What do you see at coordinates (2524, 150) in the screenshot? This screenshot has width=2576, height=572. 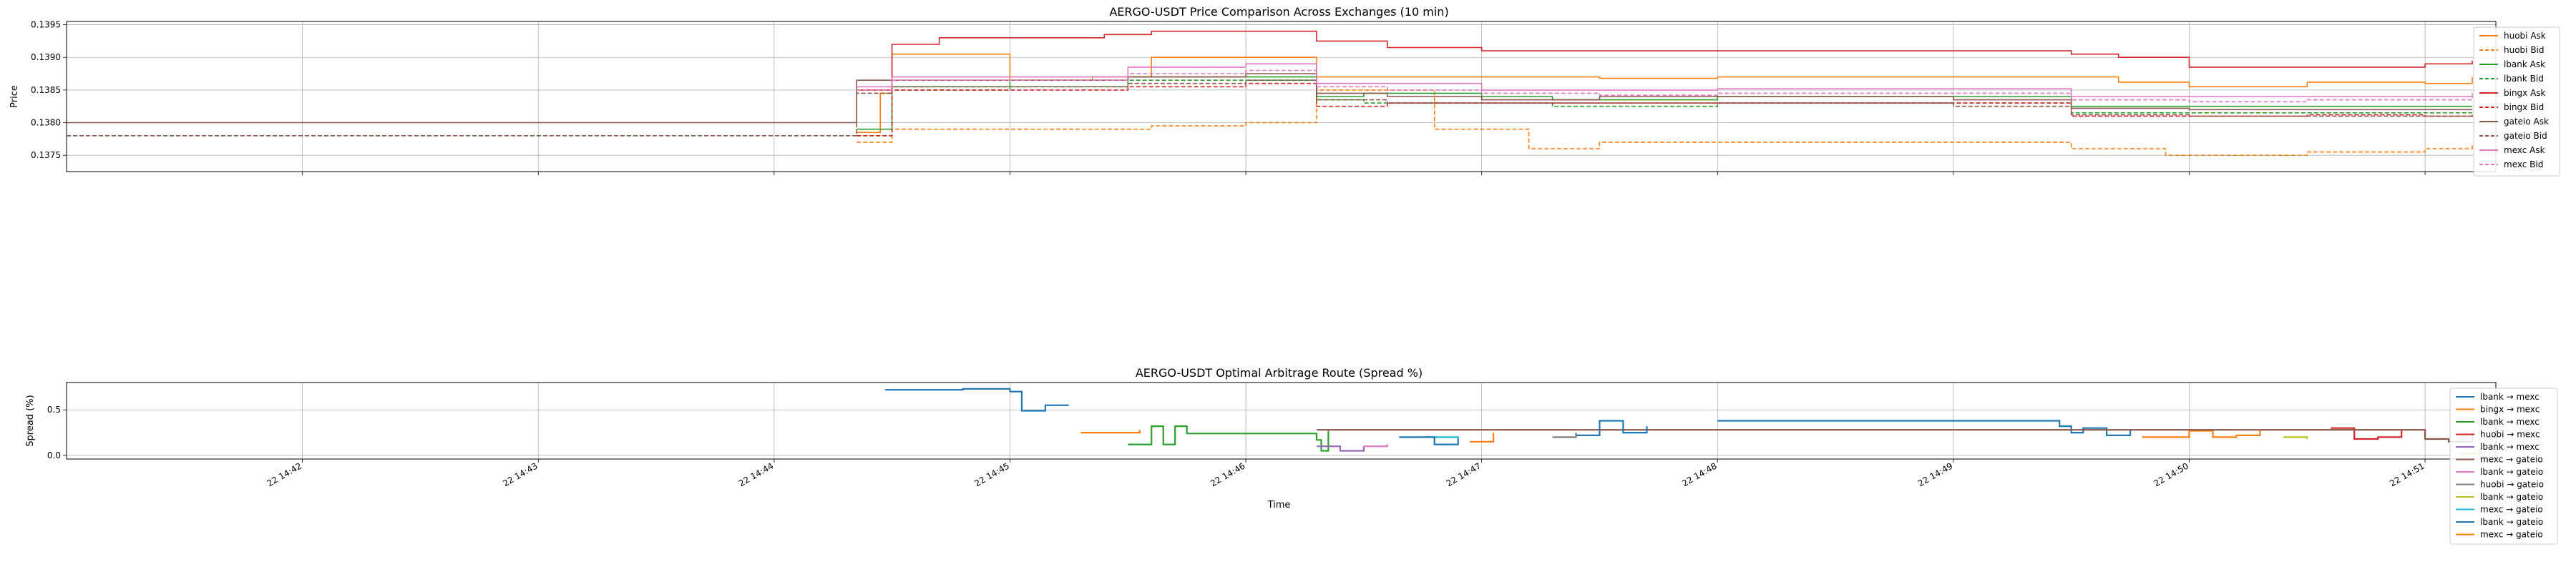 I see `legend-label: mexc Ask` at bounding box center [2524, 150].